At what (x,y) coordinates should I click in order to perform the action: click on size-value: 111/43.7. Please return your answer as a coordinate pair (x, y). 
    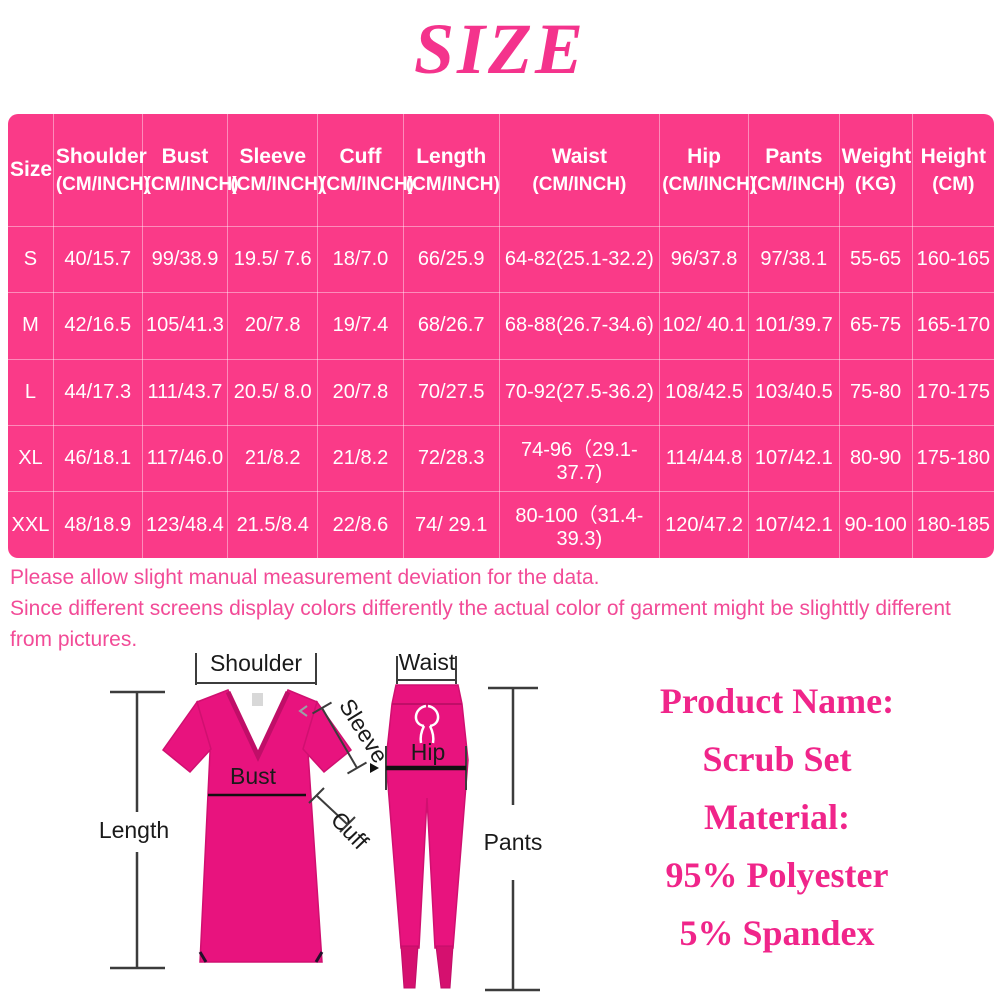
    Looking at the image, I should click on (185, 392).